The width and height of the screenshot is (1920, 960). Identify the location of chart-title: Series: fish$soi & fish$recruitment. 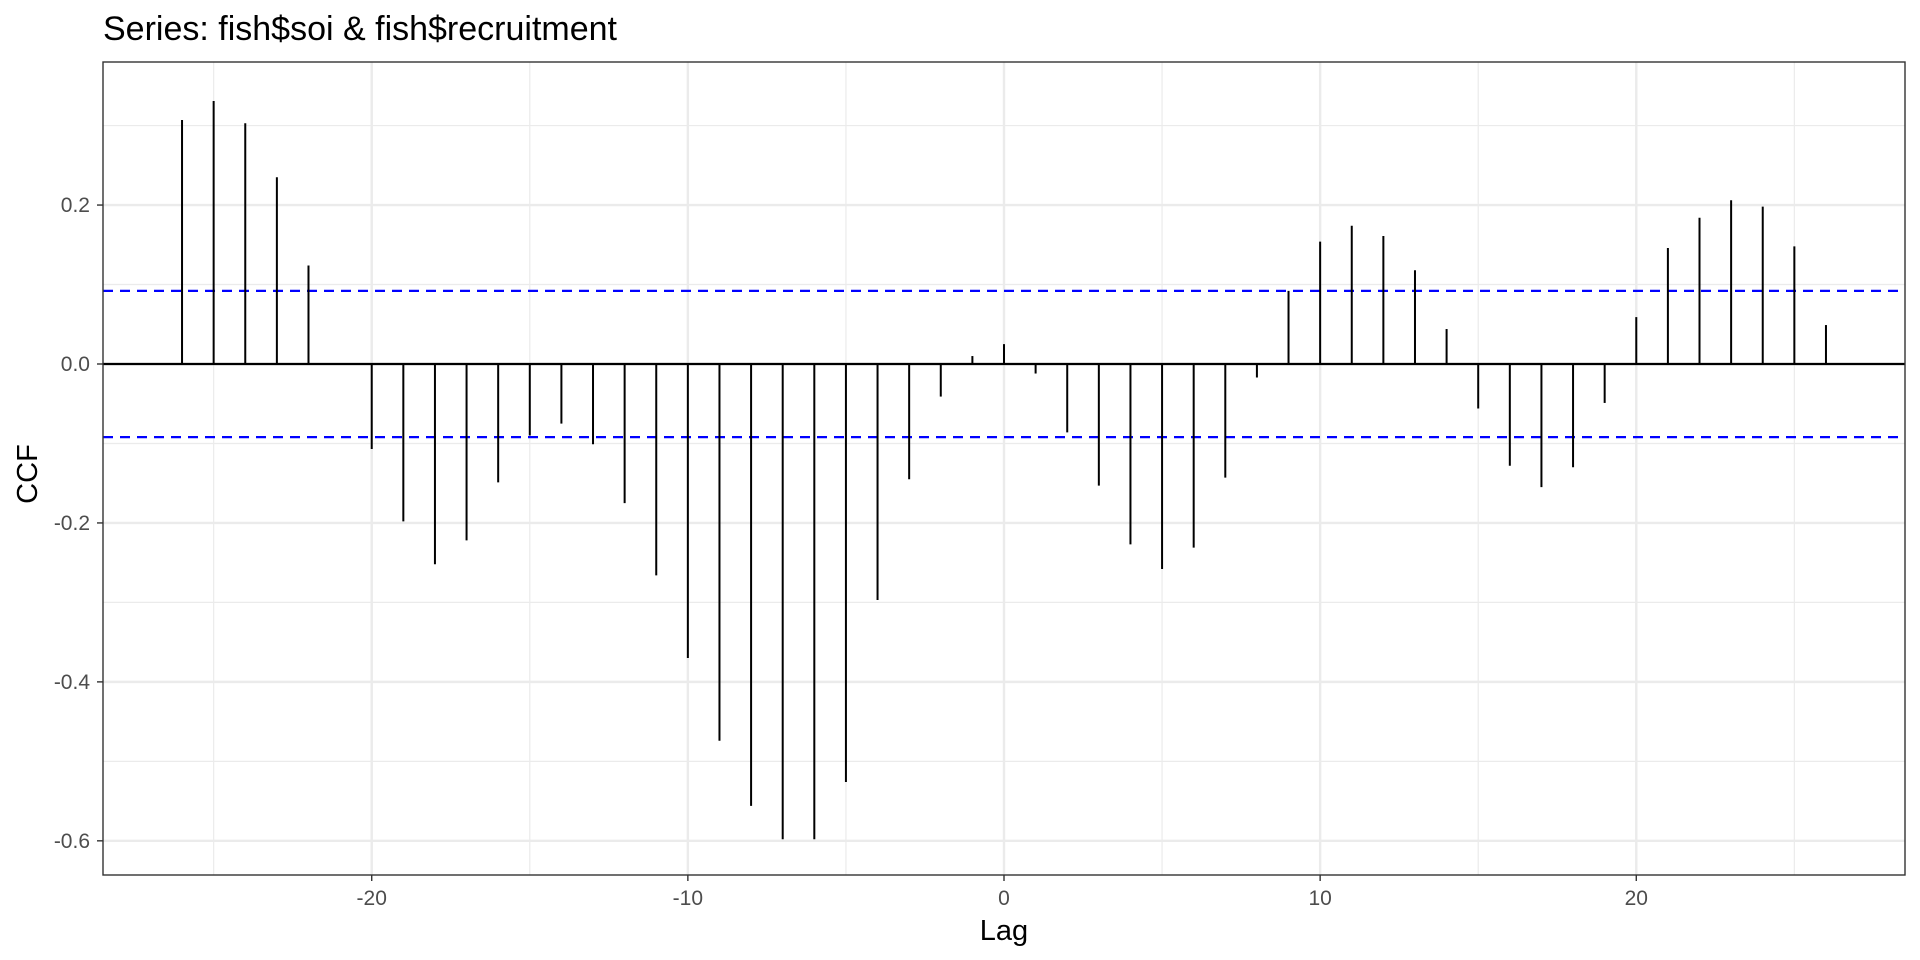
(360, 29).